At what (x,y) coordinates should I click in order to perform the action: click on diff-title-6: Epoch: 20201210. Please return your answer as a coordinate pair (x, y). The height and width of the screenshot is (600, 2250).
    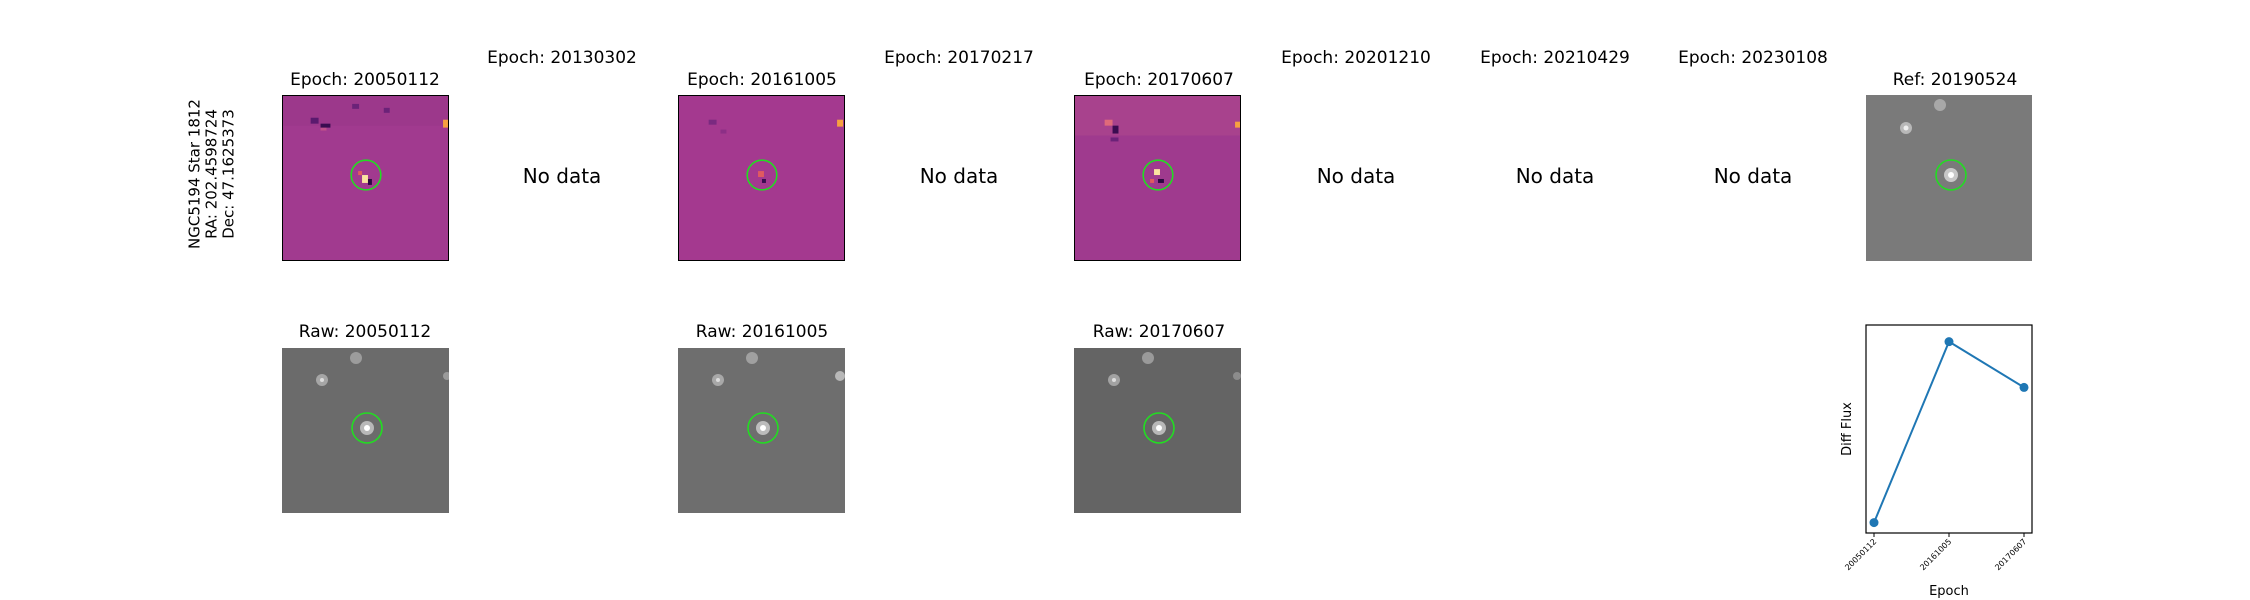
    Looking at the image, I should click on (1356, 58).